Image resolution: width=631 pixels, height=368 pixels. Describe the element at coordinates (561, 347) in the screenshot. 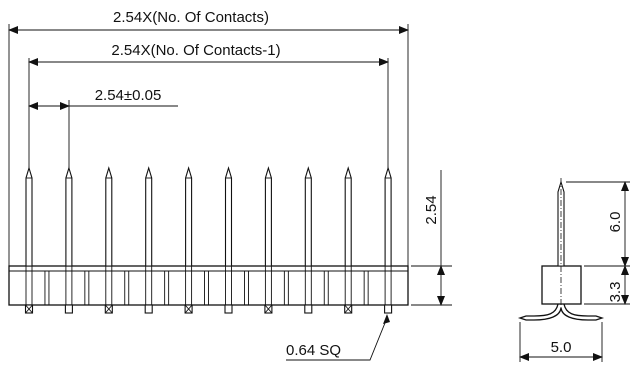

I see `dim-width-label: 5.0` at that location.